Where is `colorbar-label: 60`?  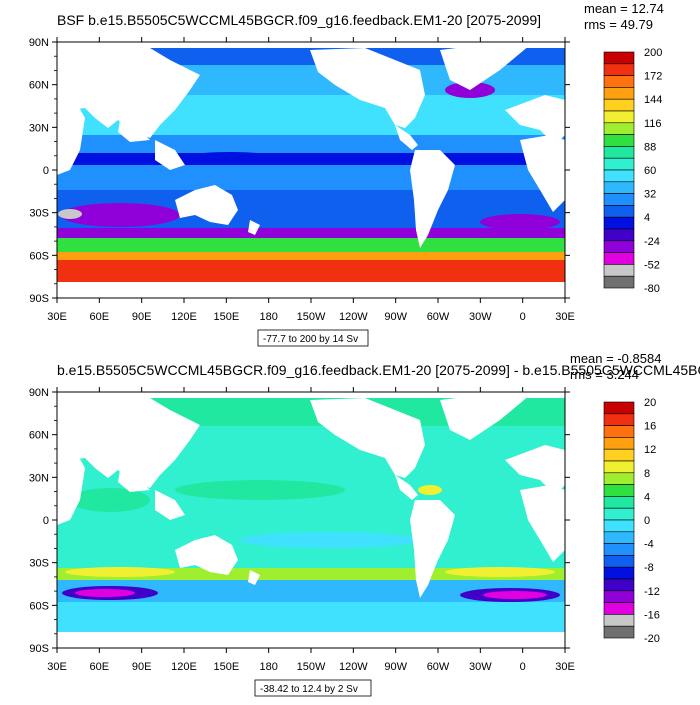
colorbar-label: 60 is located at coordinates (650, 171).